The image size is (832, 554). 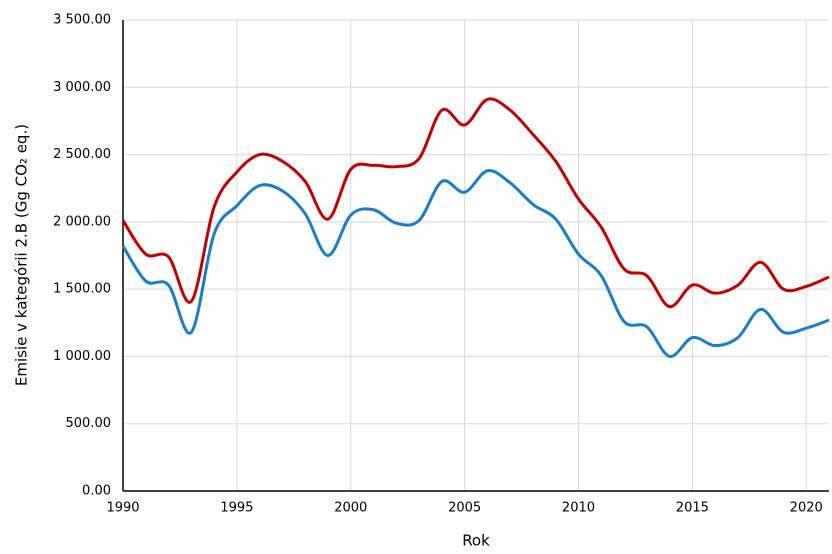 What do you see at coordinates (82, 221) in the screenshot?
I see `y-tick-label: 2 000.00` at bounding box center [82, 221].